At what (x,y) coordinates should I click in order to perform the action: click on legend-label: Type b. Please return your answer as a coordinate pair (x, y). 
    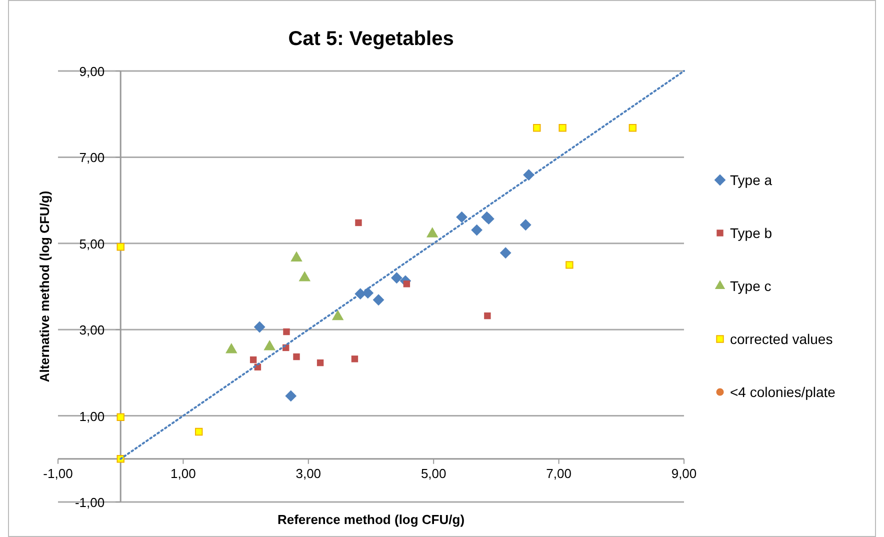
    Looking at the image, I should click on (751, 233).